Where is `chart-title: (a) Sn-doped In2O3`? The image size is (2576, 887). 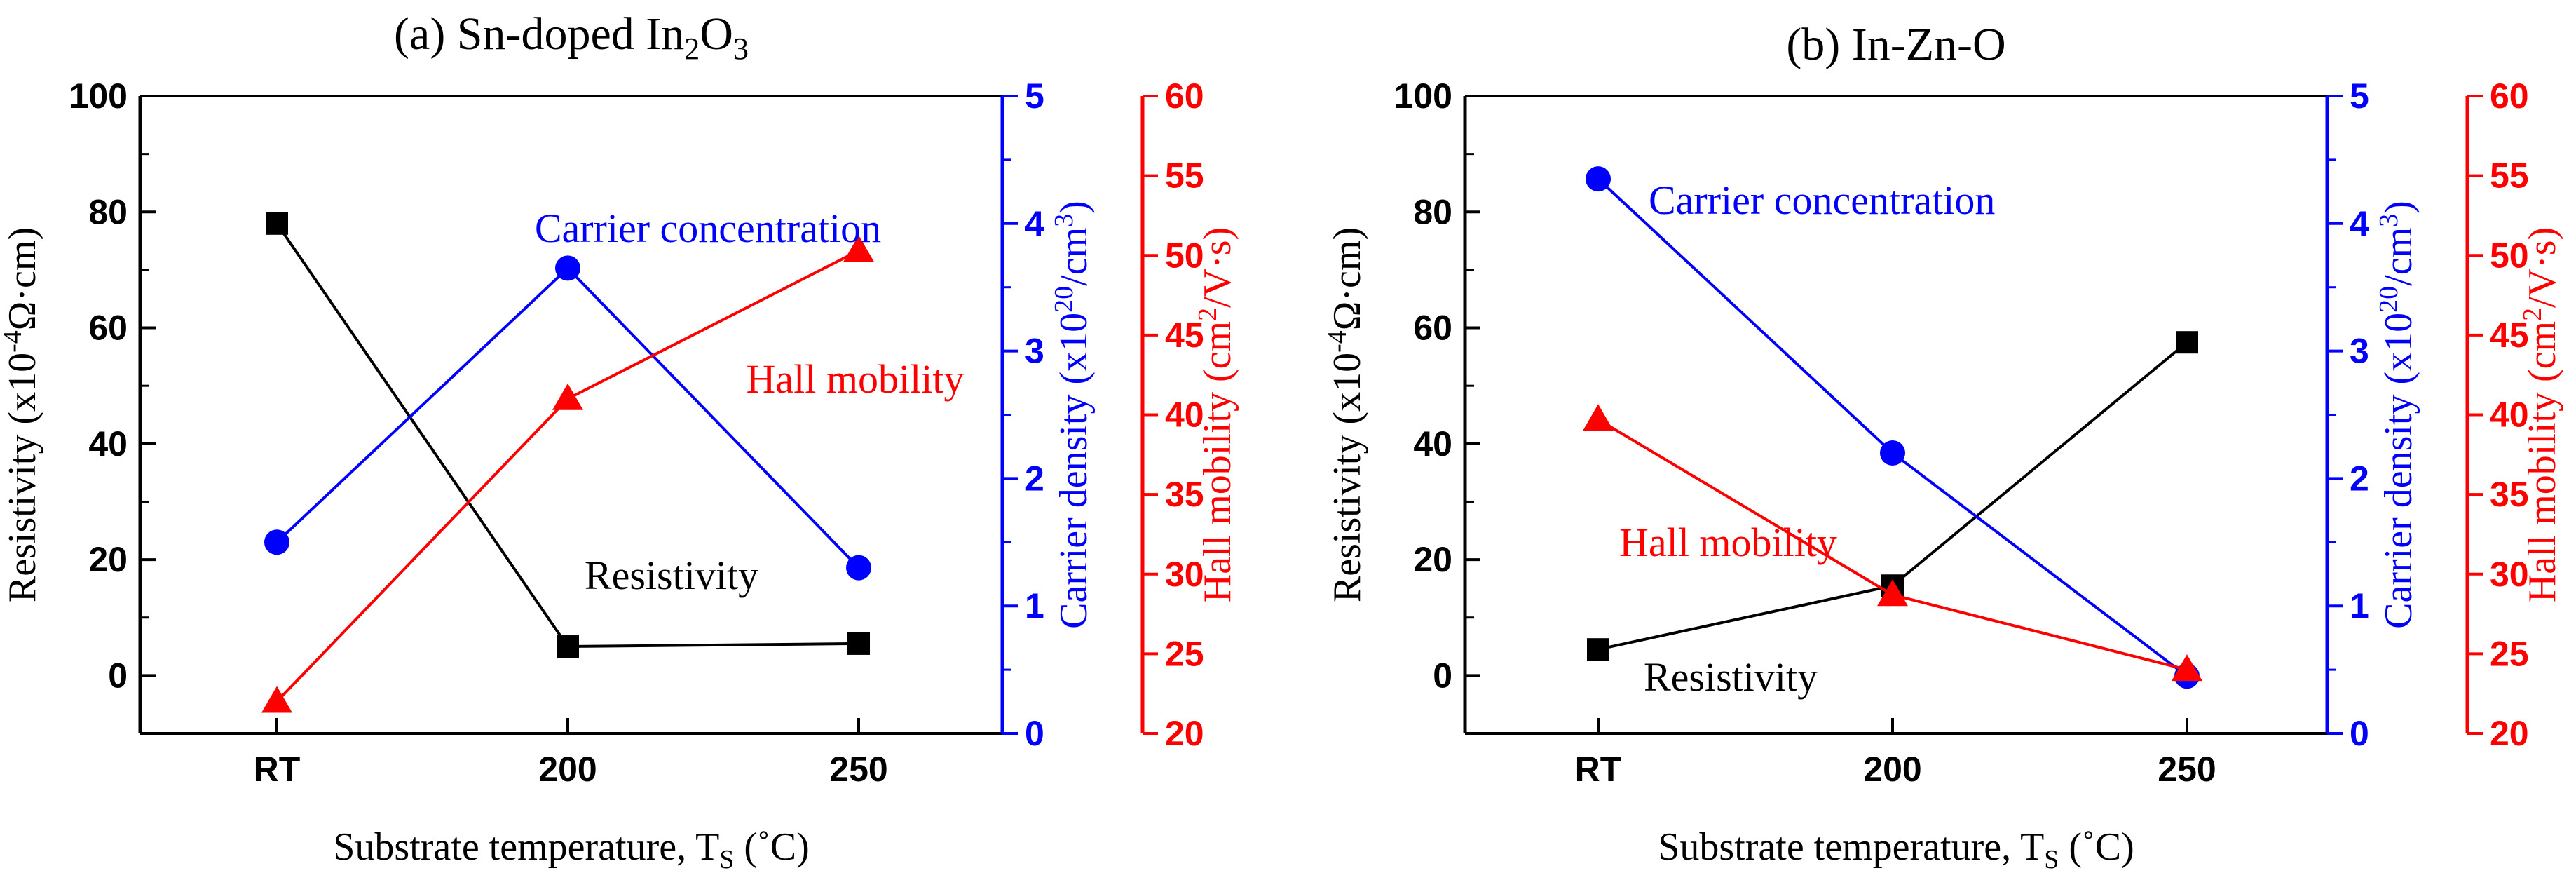
chart-title: (a) Sn-doped In2O3 is located at coordinates (571, 37).